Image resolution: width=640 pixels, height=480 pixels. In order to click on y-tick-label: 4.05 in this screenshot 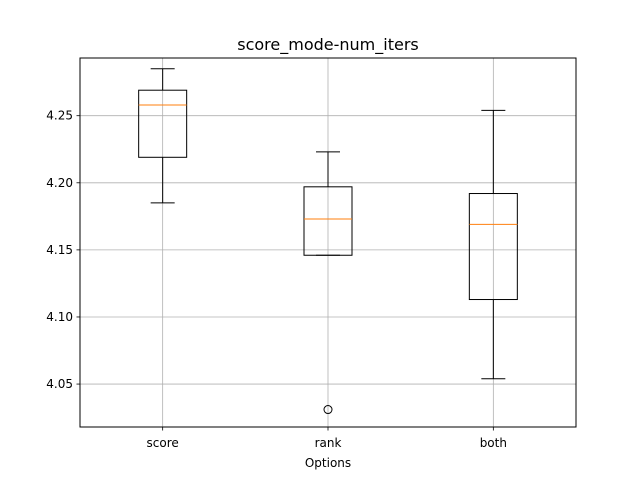, I will do `click(59, 384)`.